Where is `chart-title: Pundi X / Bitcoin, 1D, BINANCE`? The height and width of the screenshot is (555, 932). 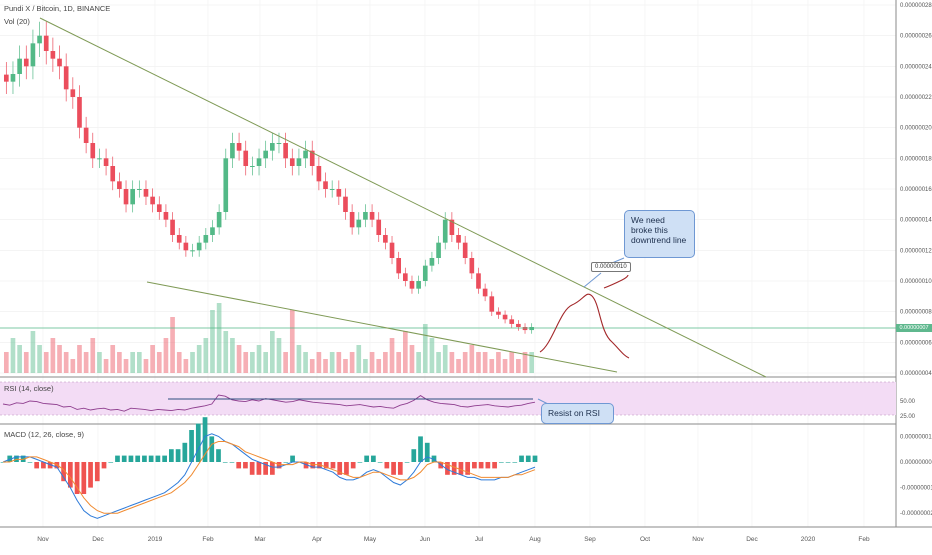
chart-title: Pundi X / Bitcoin, 1D, BINANCE is located at coordinates (57, 8).